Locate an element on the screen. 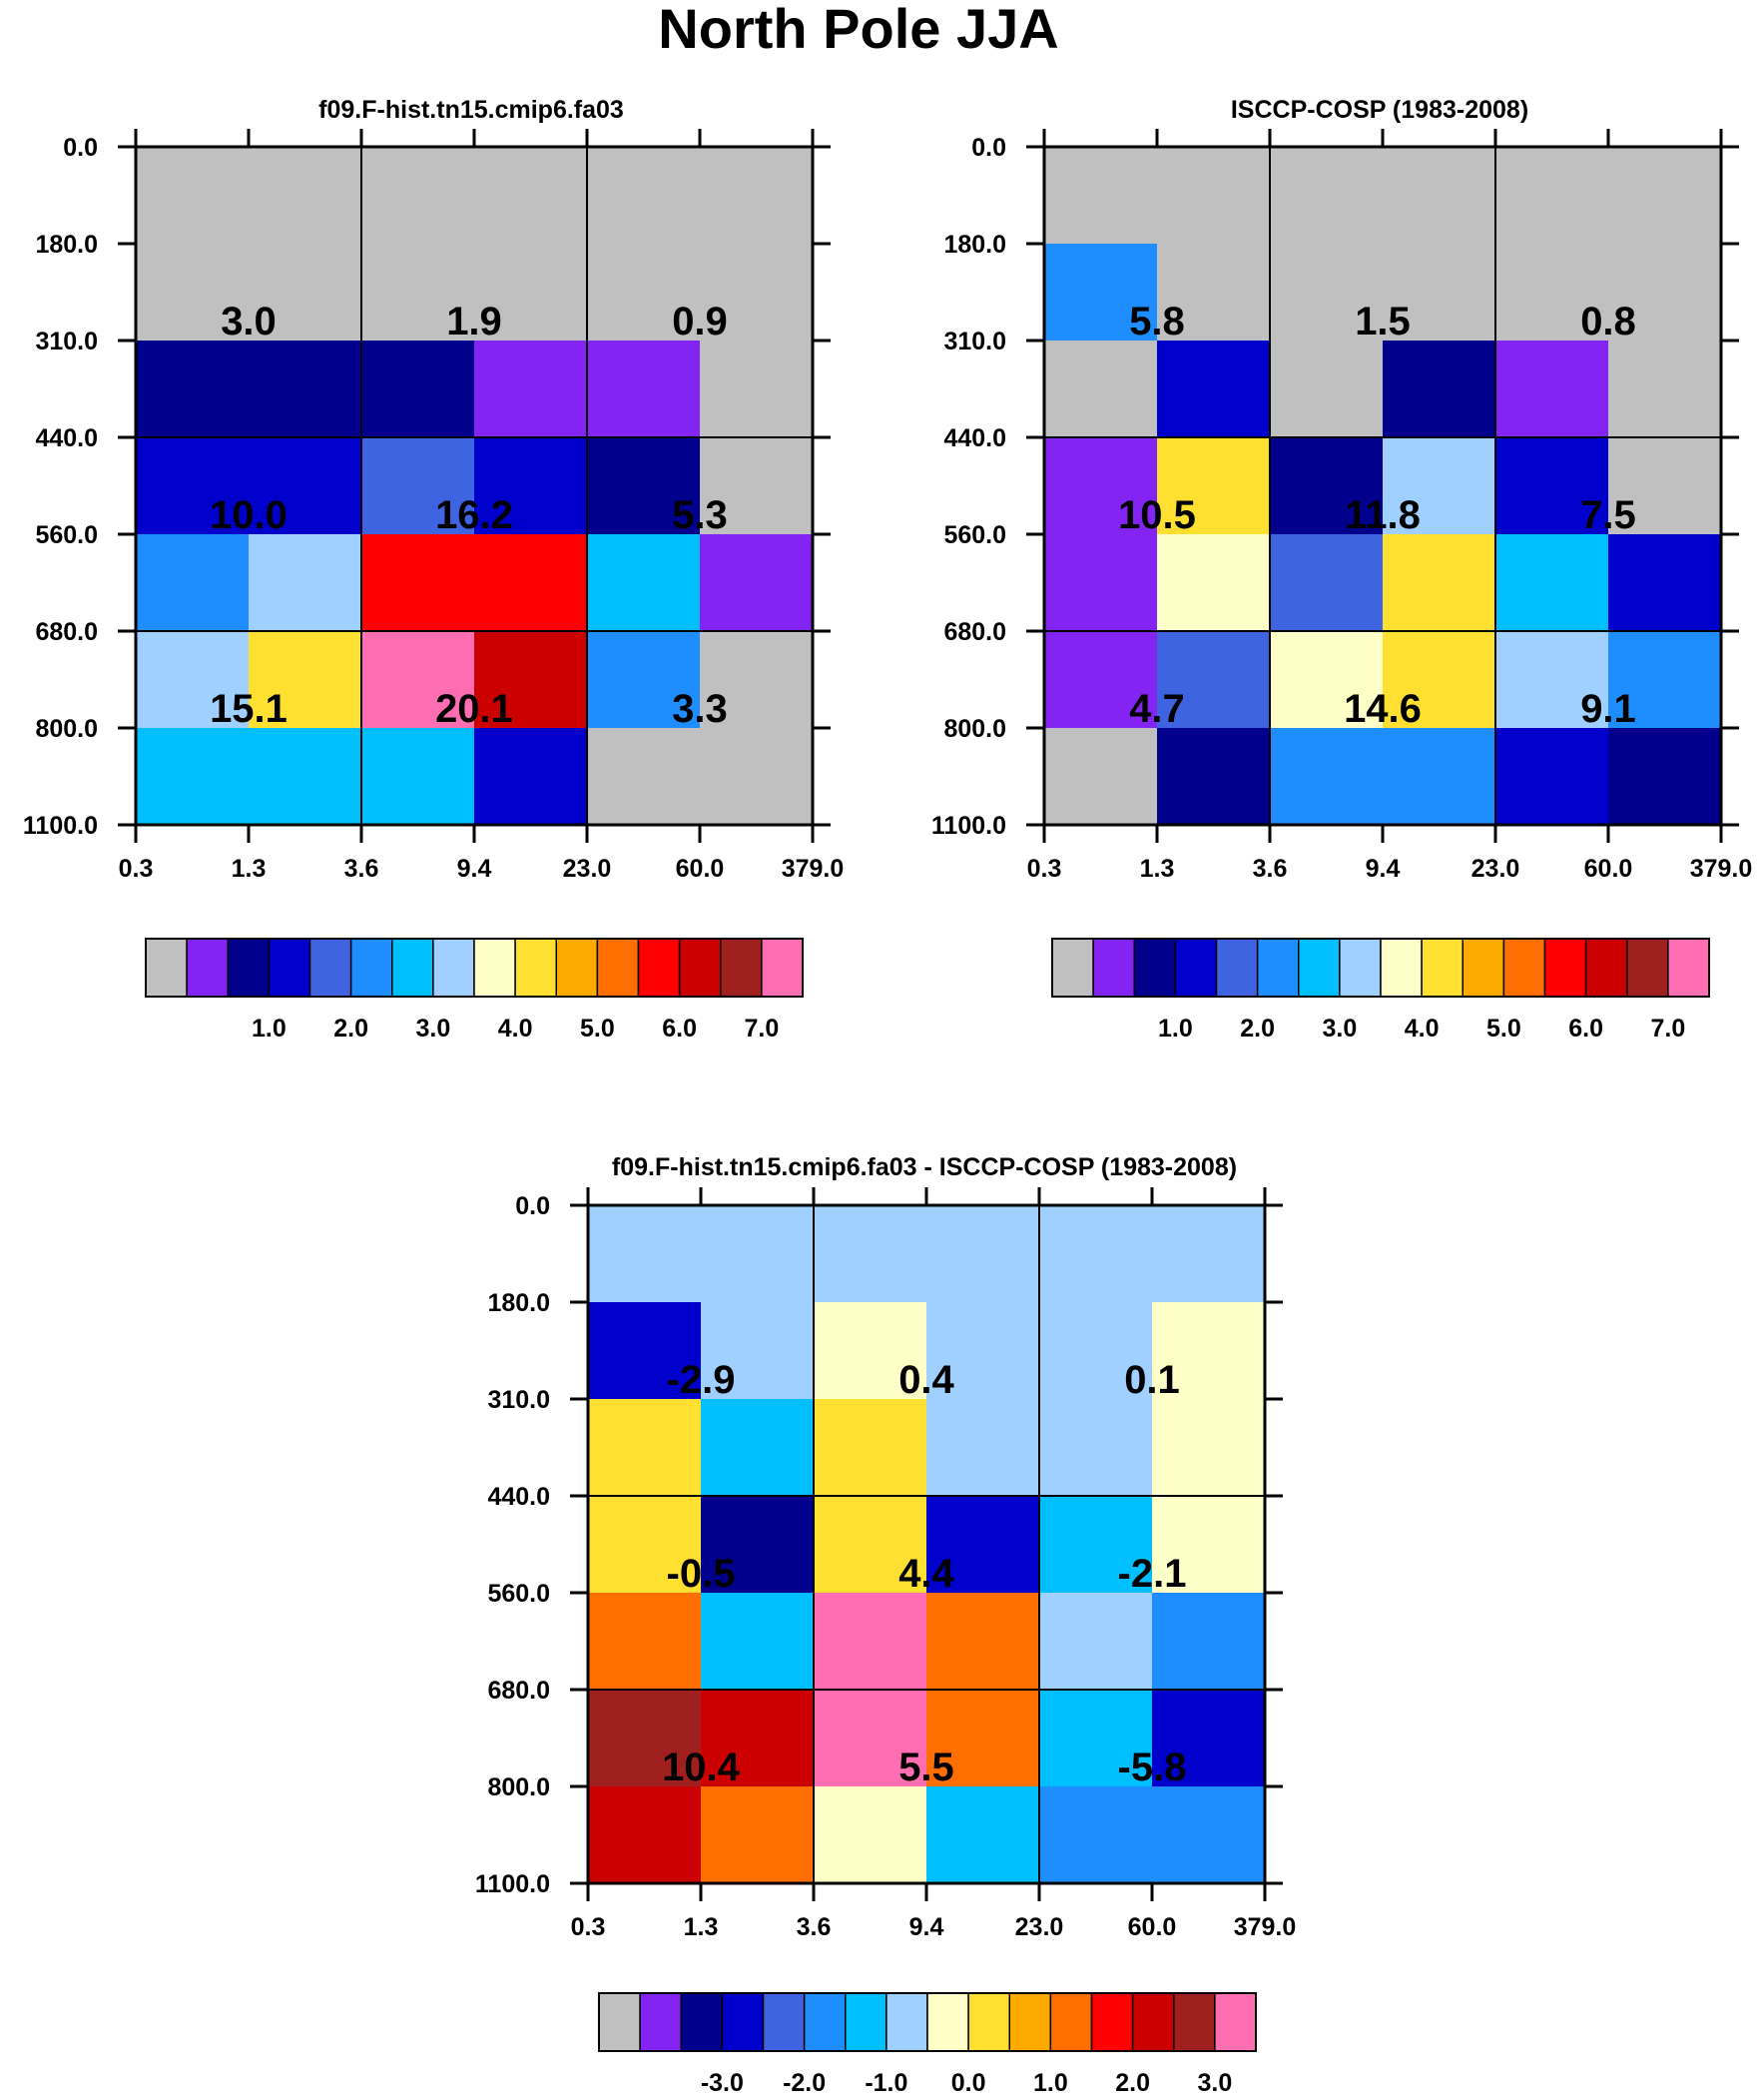  y-tick-label: 800.0 is located at coordinates (66, 729).